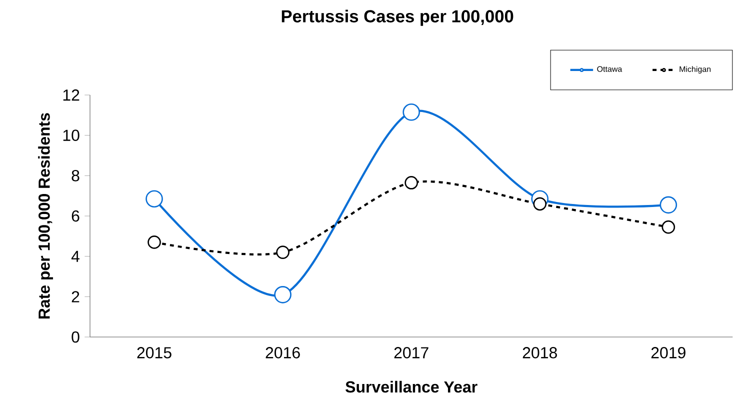 The image size is (734, 405). What do you see at coordinates (412, 386) in the screenshot?
I see `x-axis-title: Surveillance Year` at bounding box center [412, 386].